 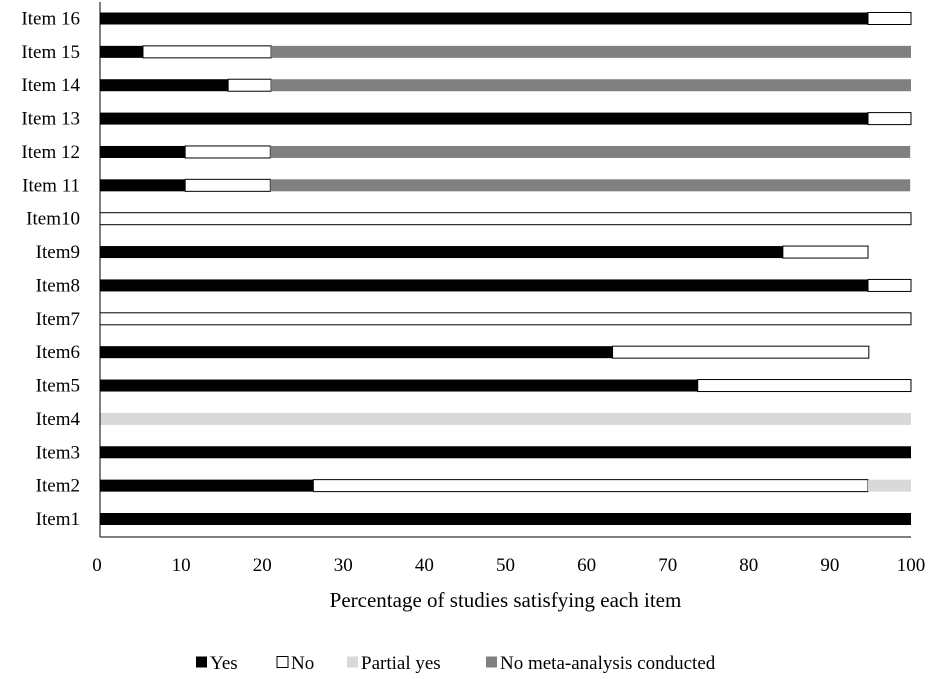 I want to click on bar-item5-yes, so click(x=399, y=385).